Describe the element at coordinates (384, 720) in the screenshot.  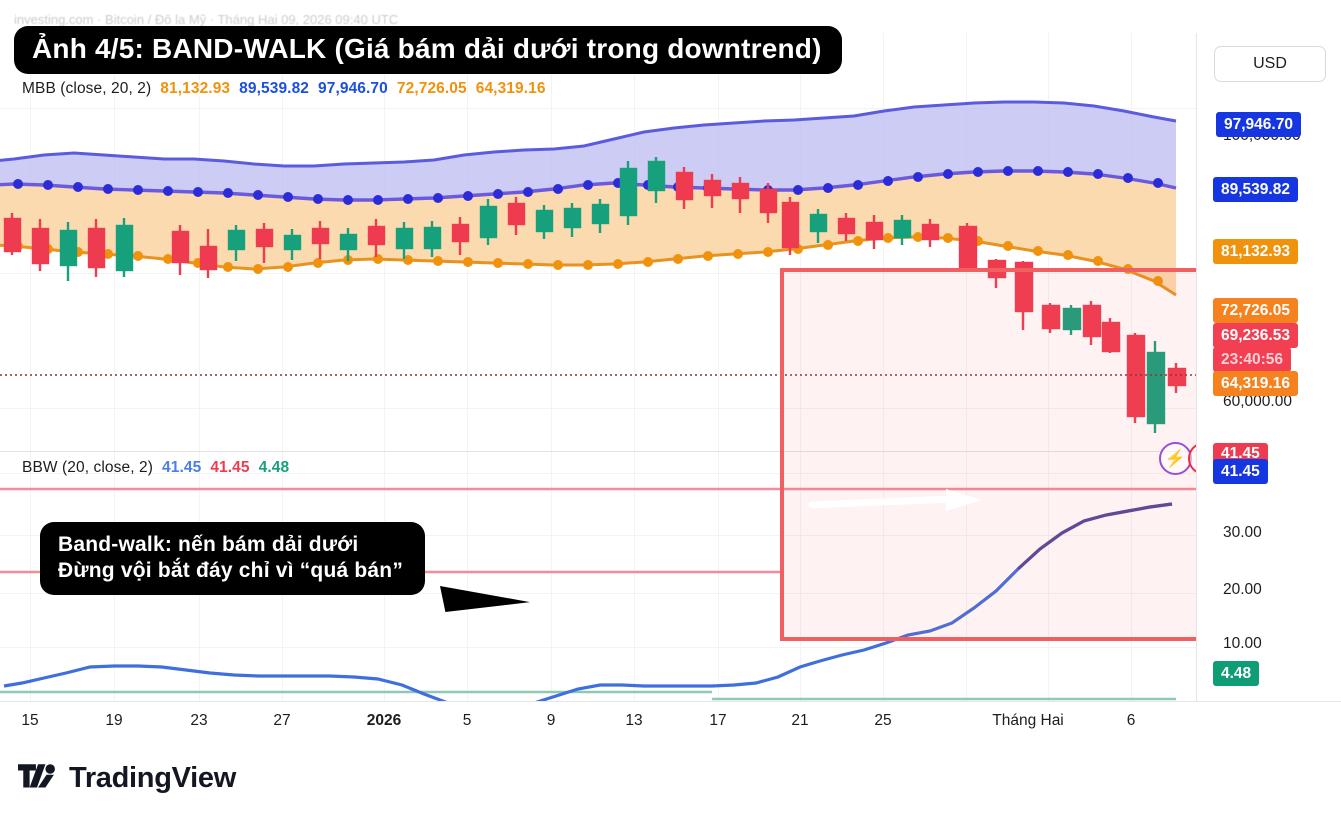
I see `time-tick-year: 2026` at that location.